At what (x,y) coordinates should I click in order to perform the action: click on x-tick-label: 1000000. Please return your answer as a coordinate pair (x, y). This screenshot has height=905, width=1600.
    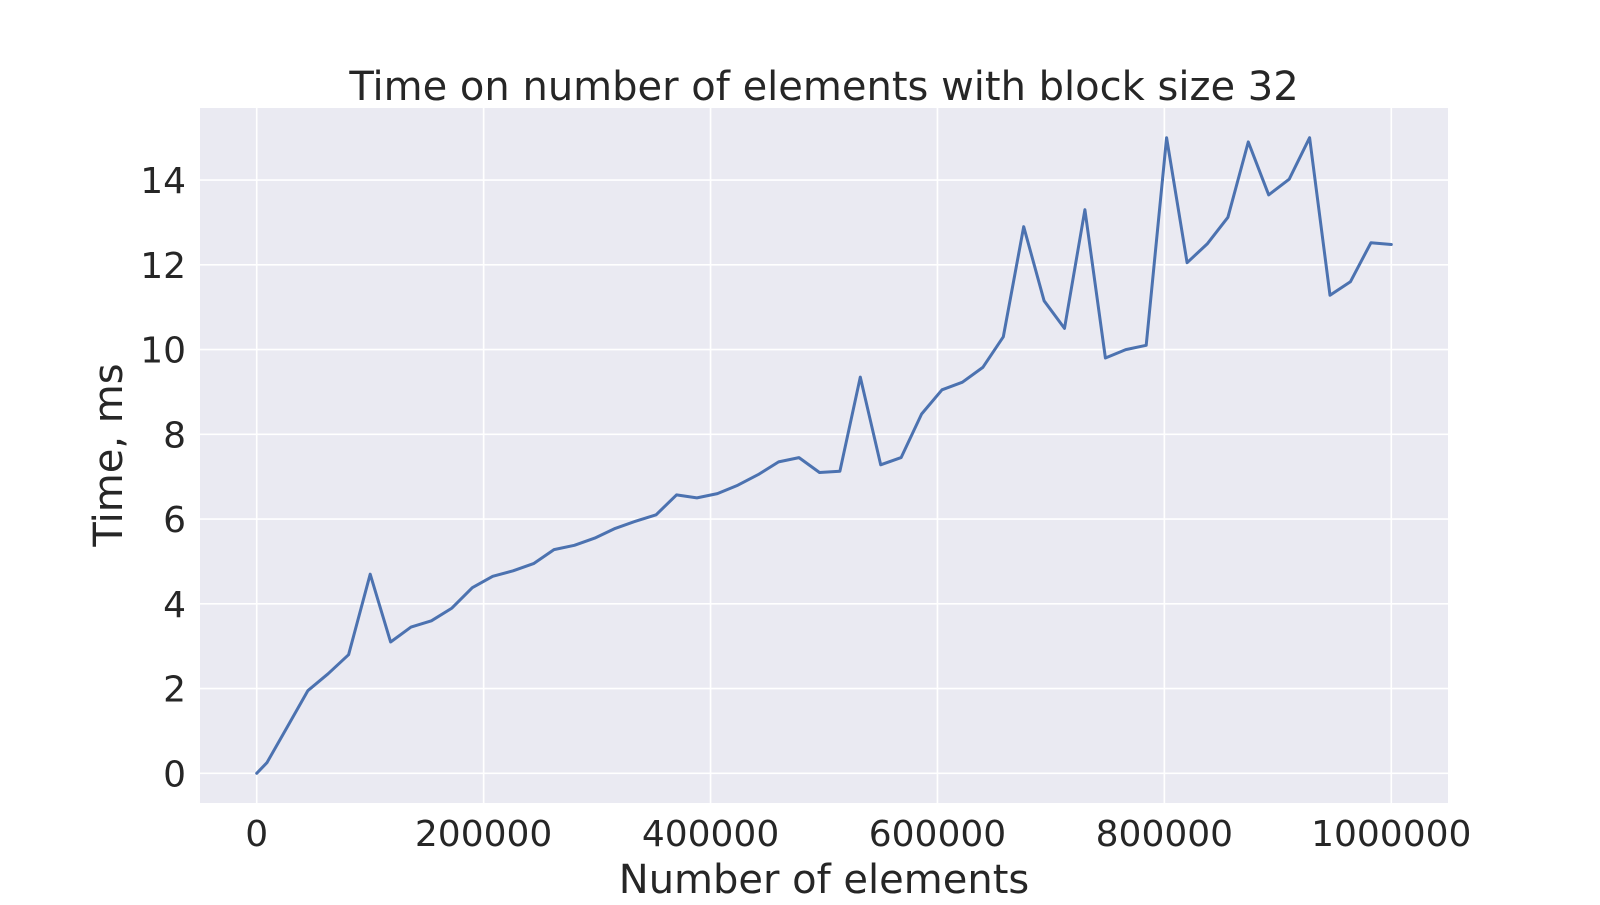
    Looking at the image, I should click on (1391, 834).